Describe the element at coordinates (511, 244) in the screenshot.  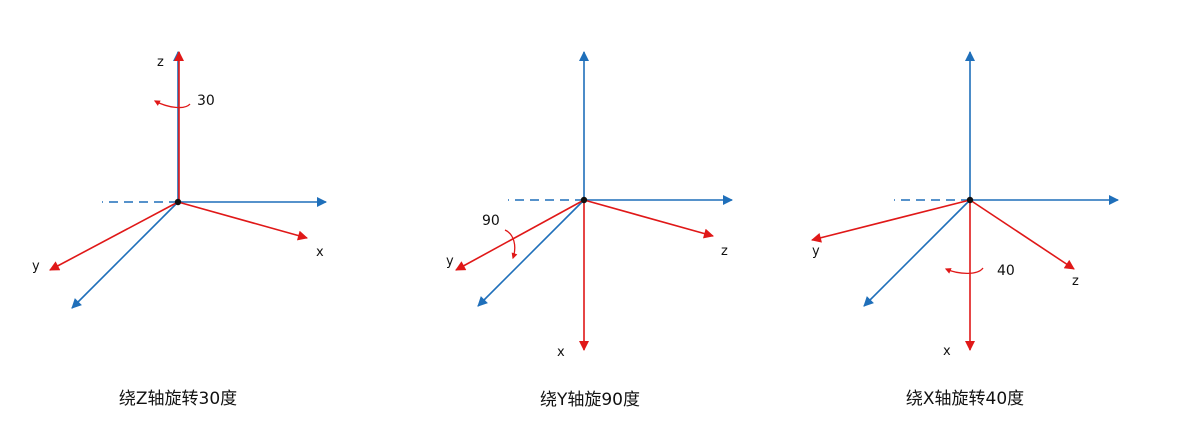
I see `curved-arrow-down-icon` at that location.